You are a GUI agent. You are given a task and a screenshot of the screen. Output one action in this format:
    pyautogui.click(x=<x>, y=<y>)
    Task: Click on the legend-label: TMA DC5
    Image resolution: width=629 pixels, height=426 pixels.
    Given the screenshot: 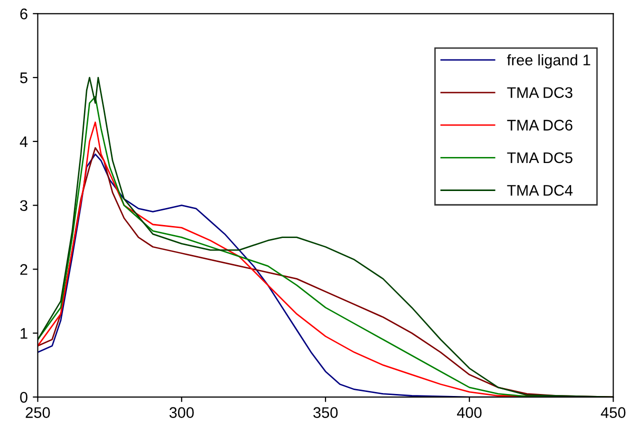 What is the action you would take?
    pyautogui.click(x=539, y=158)
    